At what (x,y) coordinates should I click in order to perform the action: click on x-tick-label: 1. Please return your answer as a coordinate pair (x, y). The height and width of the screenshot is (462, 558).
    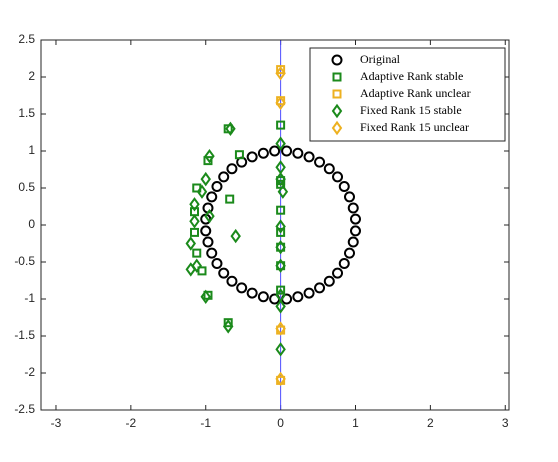
    Looking at the image, I should click on (355, 423).